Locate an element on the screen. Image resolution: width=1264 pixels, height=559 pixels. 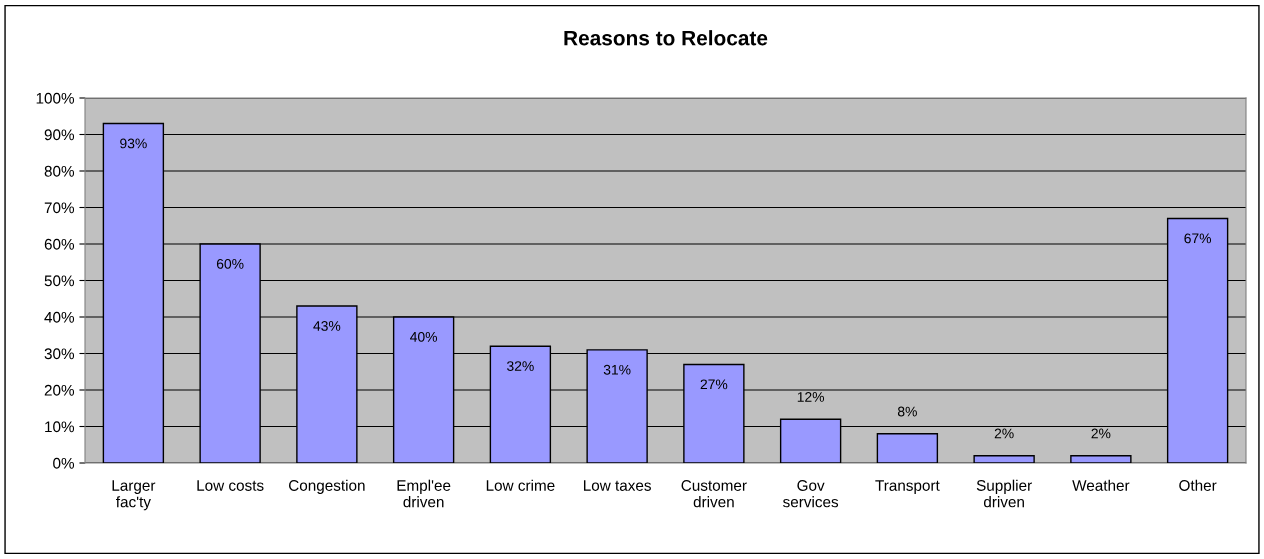
y-tick-label: 20% is located at coordinates (59, 390).